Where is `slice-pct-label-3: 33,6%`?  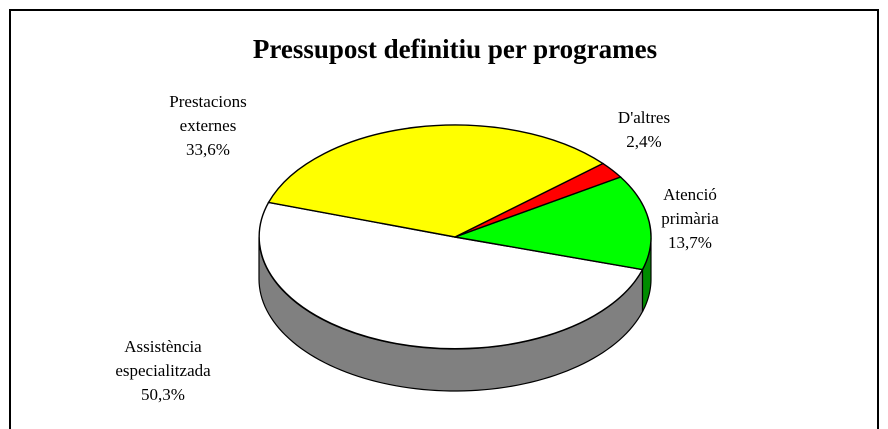
slice-pct-label-3: 33,6% is located at coordinates (208, 149).